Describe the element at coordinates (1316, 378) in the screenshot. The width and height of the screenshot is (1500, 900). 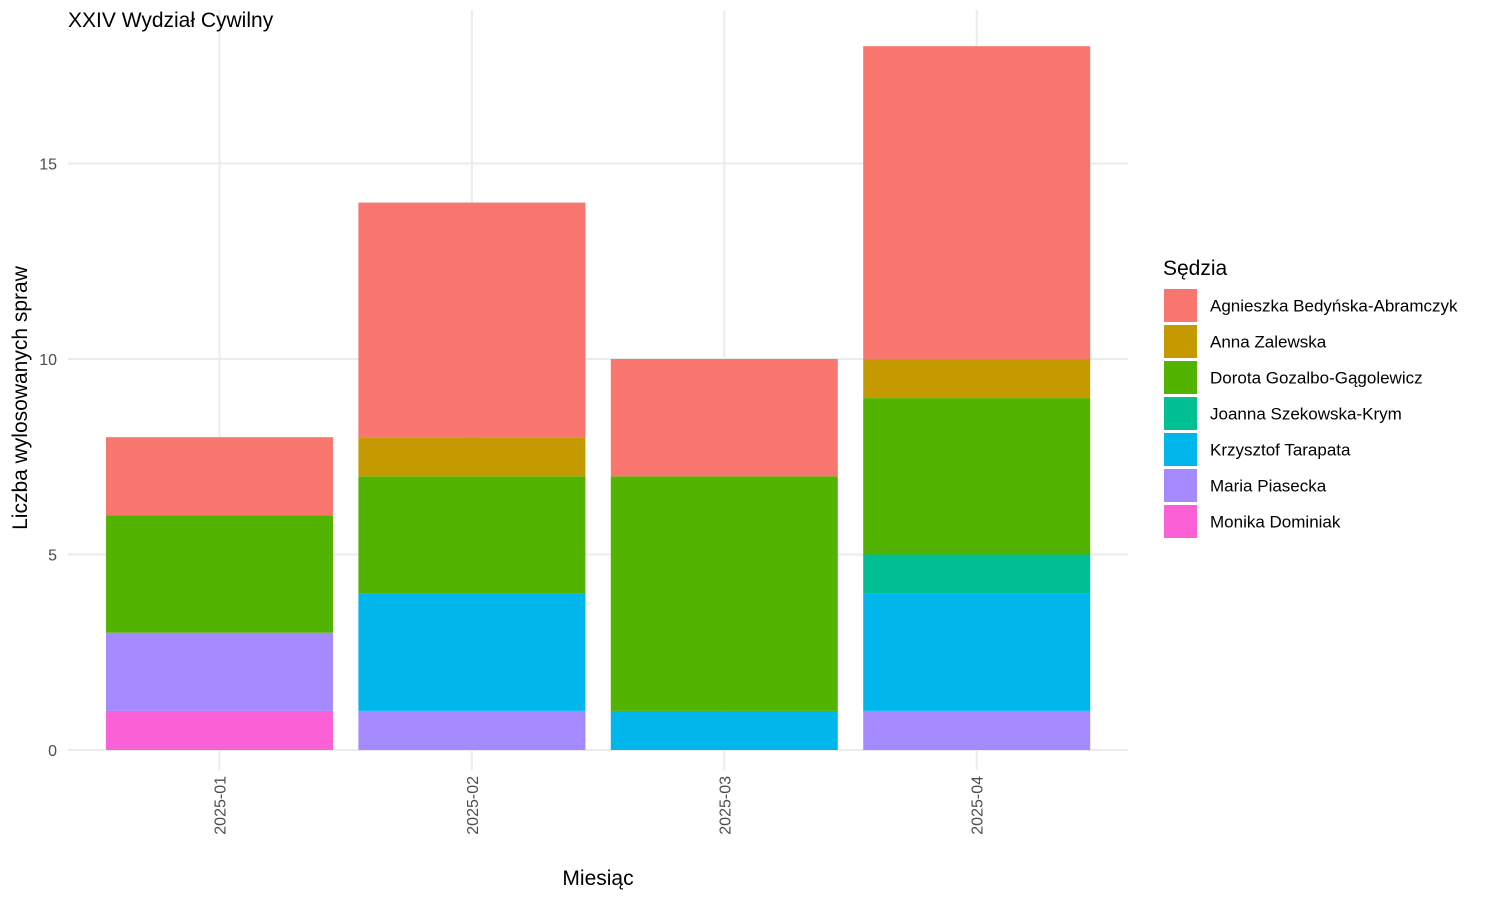
I see `legend-label: Dorota Gozalbo-Gągolewicz` at that location.